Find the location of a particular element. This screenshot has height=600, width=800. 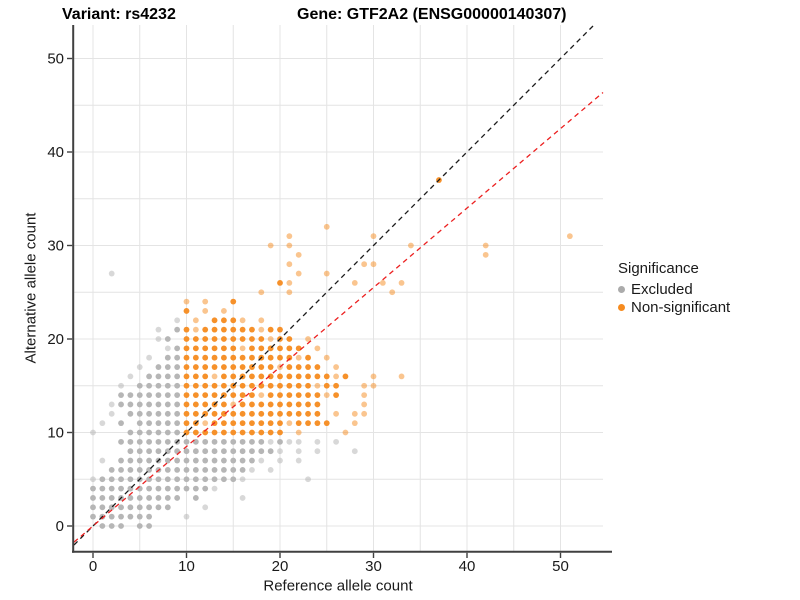

x-tick-label: 0 is located at coordinates (93, 566).